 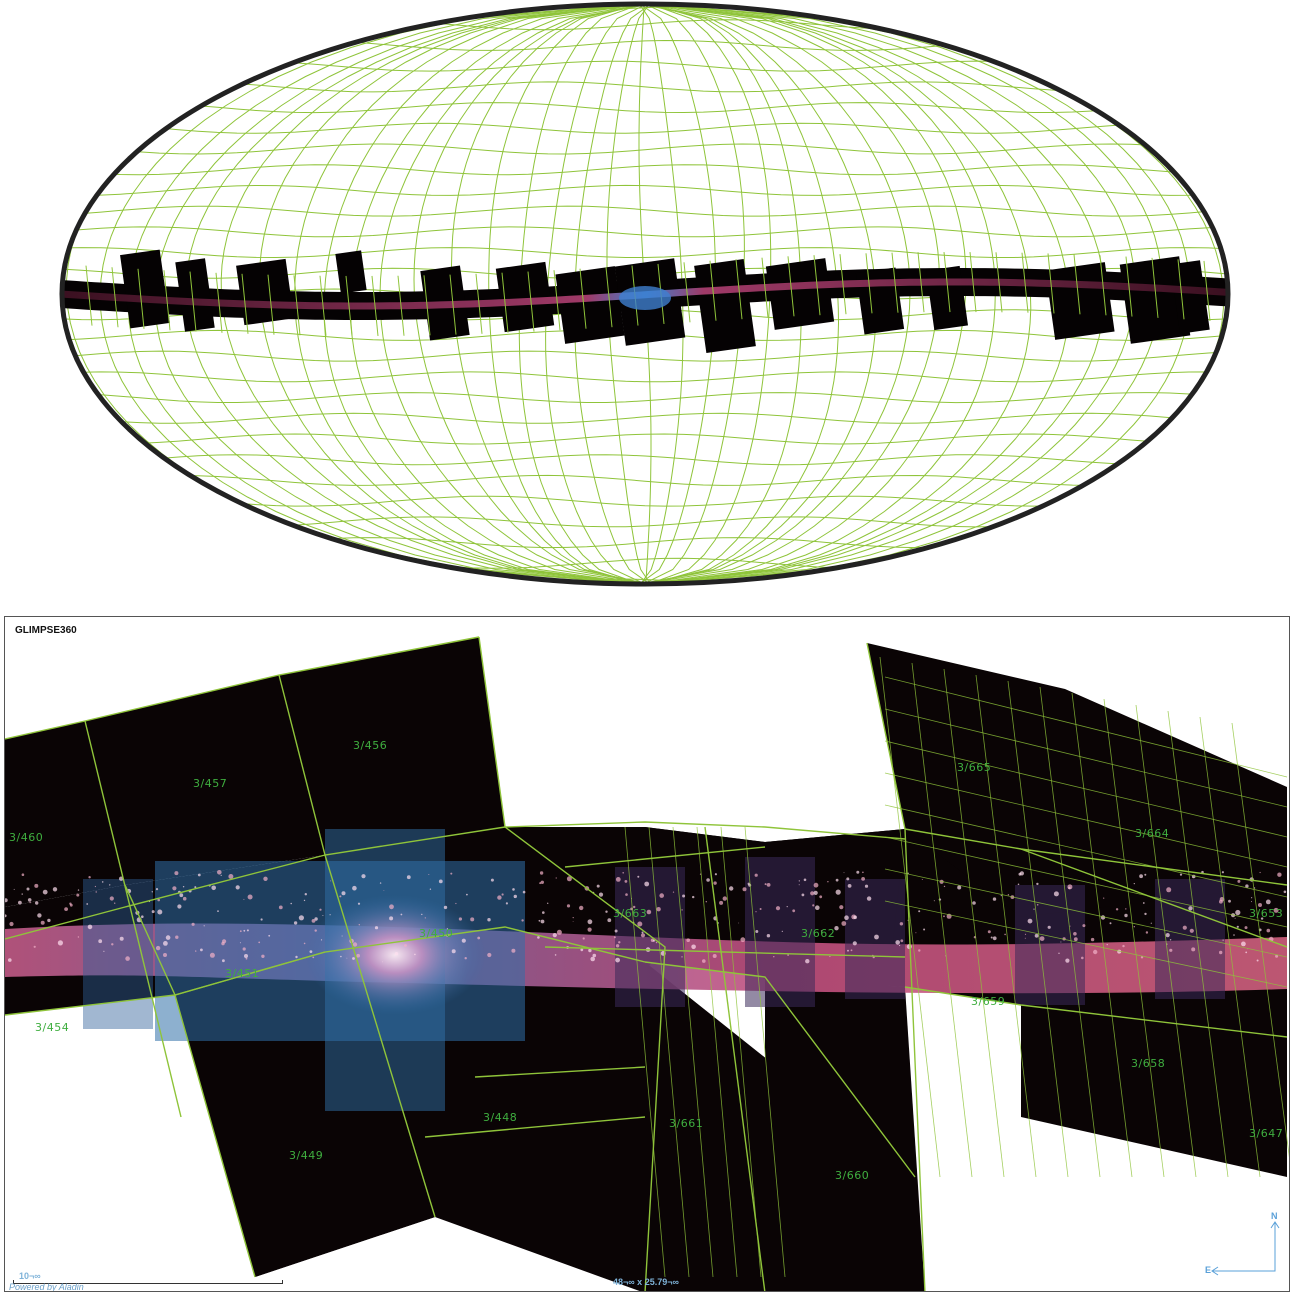 What do you see at coordinates (1274, 1216) in the screenshot?
I see `compass-north: N` at bounding box center [1274, 1216].